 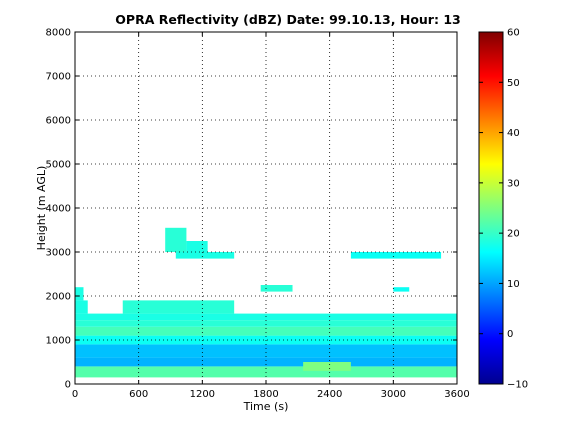 What do you see at coordinates (513, 234) in the screenshot?
I see `colorbar-tick-label: 20` at bounding box center [513, 234].